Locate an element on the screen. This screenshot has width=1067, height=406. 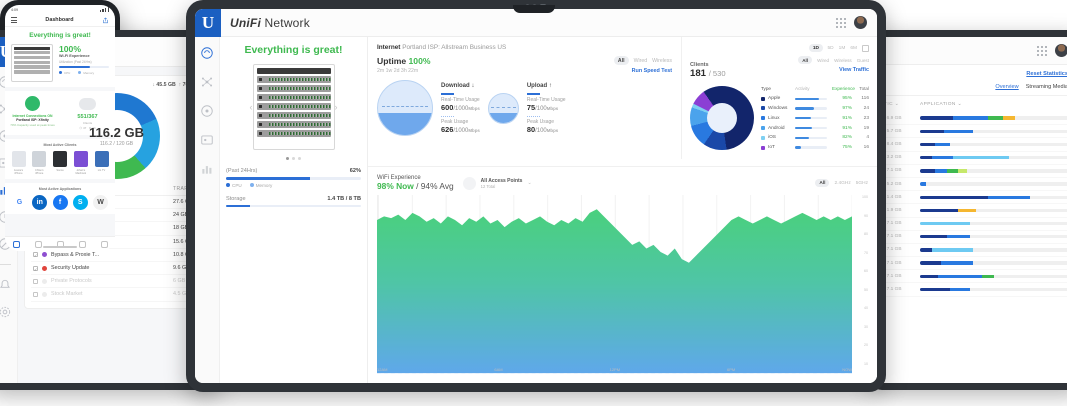
client-icon-center is located at coordinates (207, 140).